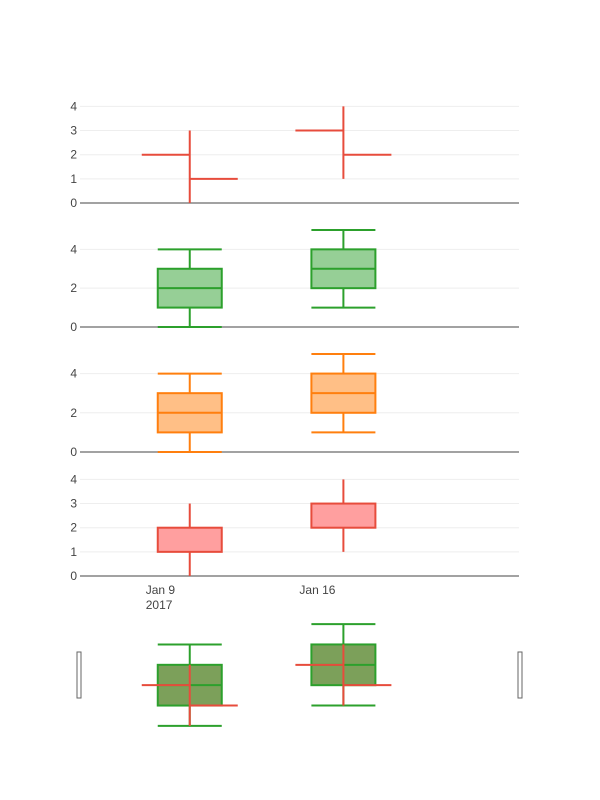 The width and height of the screenshot is (600, 800). I want to click on rangeslider-handle-right, so click(520, 675).